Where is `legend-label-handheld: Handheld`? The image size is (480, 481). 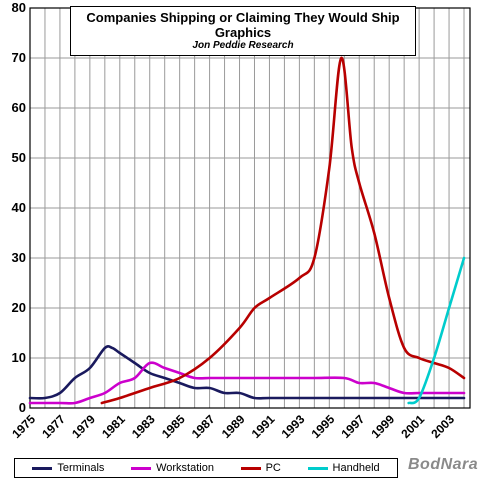 legend-label-handheld: Handheld is located at coordinates (356, 468).